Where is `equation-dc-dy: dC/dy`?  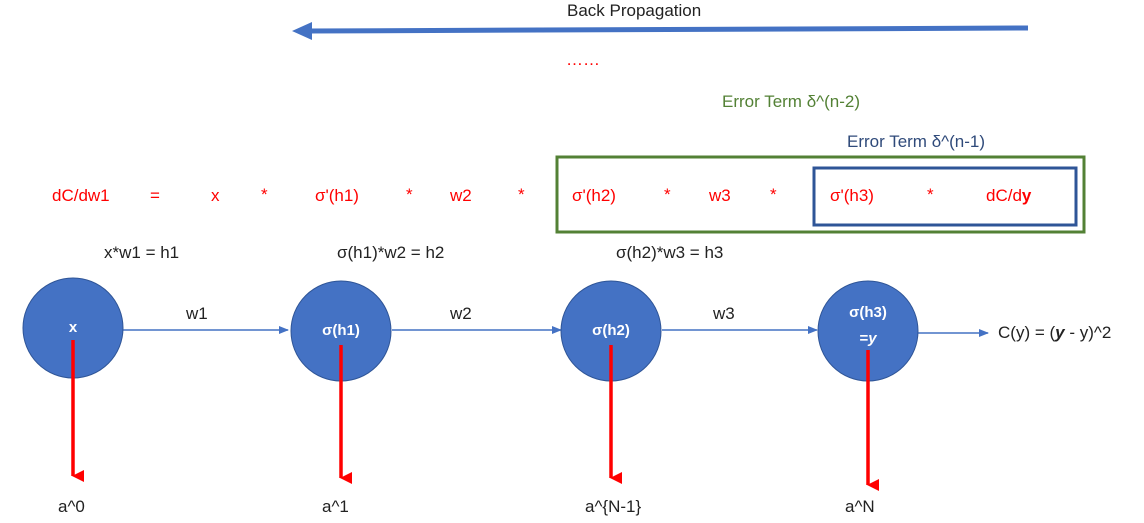 equation-dc-dy: dC/dy is located at coordinates (1008, 196).